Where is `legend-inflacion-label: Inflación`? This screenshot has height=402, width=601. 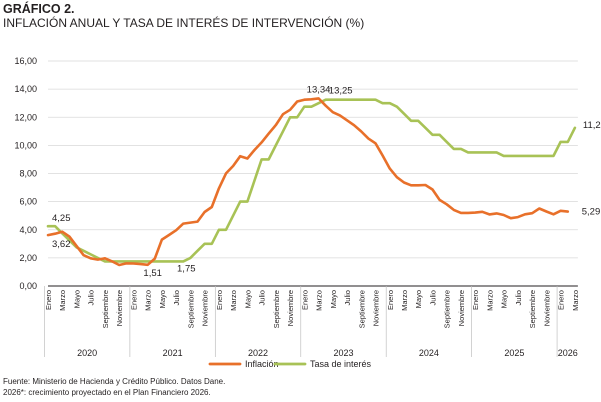
legend-inflacion-label: Inflación is located at coordinates (262, 364).